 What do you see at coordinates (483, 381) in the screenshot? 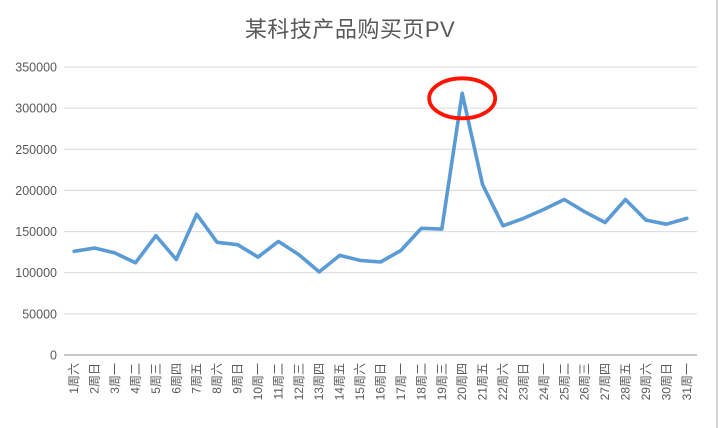
I see `x-axis-label: 21周五` at bounding box center [483, 381].